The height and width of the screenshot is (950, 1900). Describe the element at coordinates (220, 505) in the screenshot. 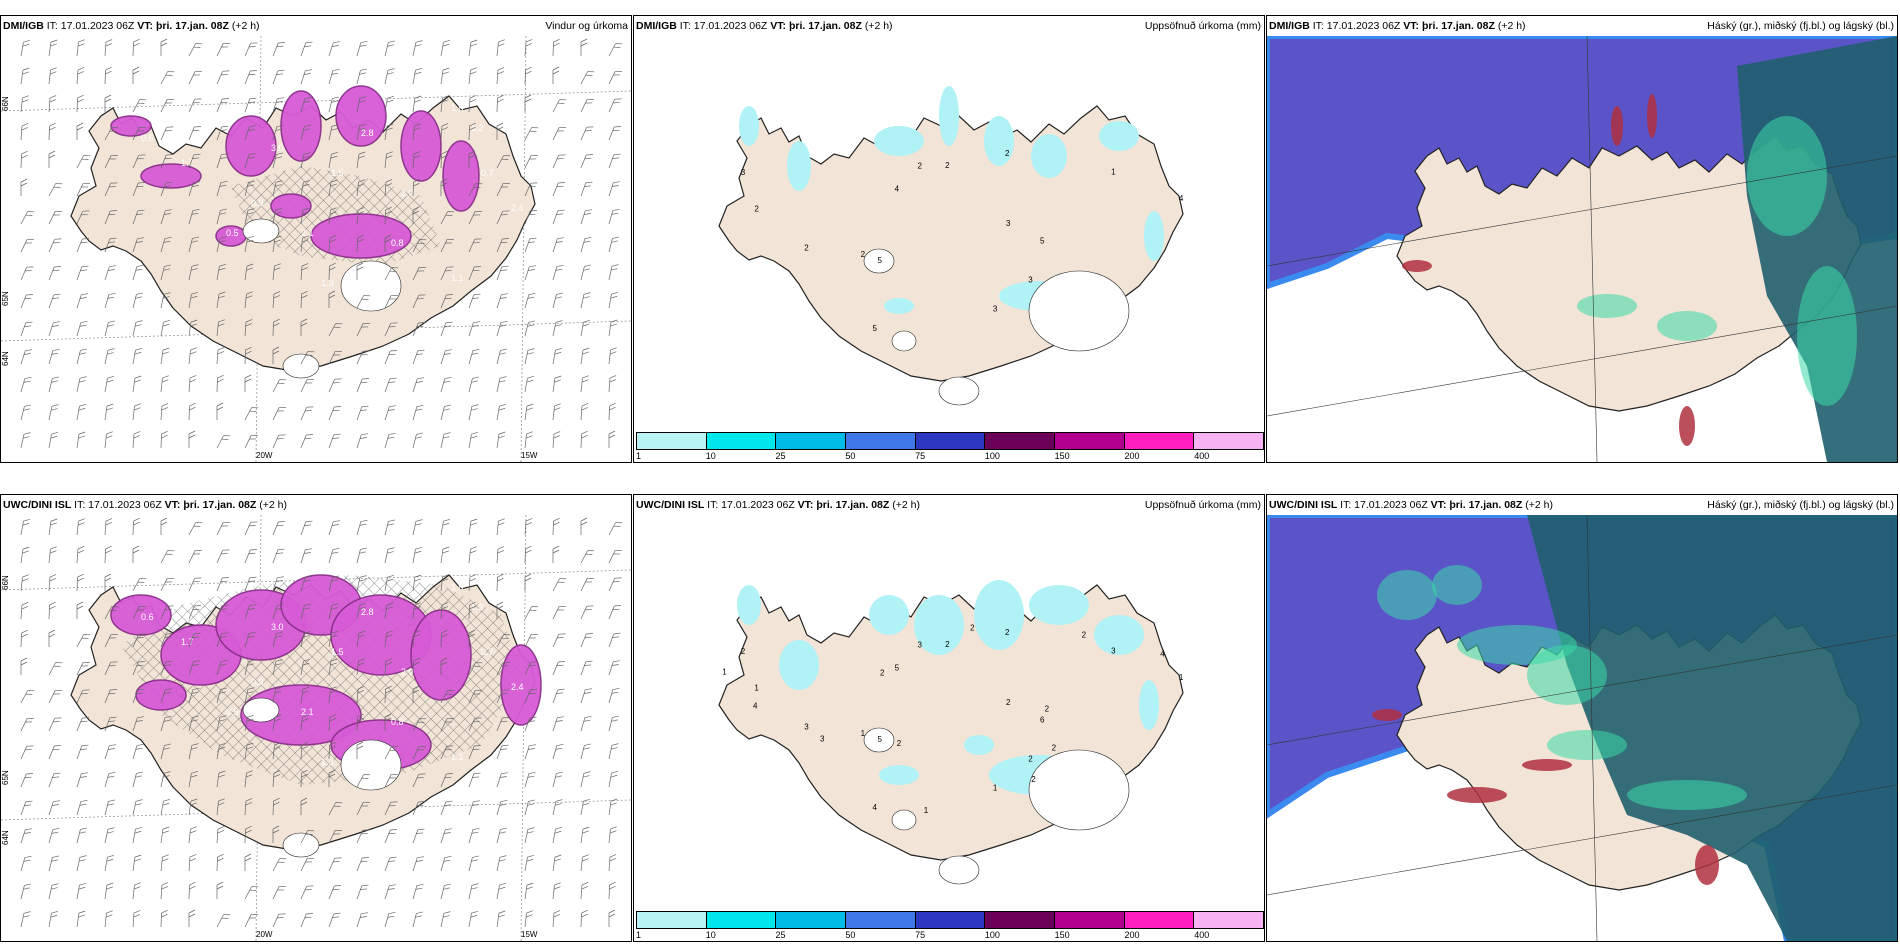

I see `valid-time: þri. 17.jan. 08Z` at that location.